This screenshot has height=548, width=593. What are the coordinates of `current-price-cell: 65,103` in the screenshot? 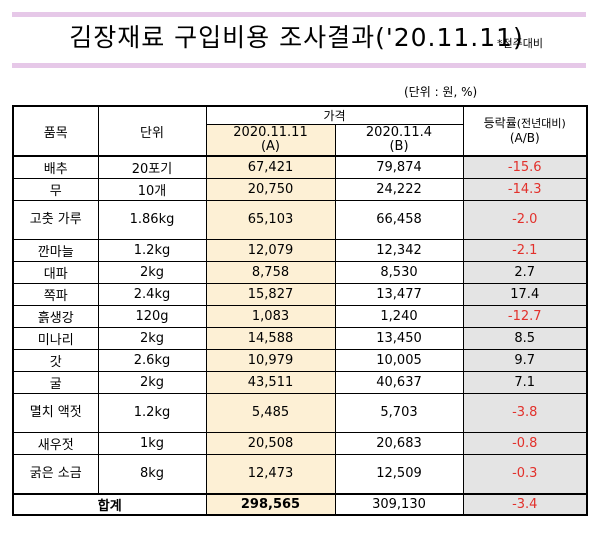 It's located at (270, 220).